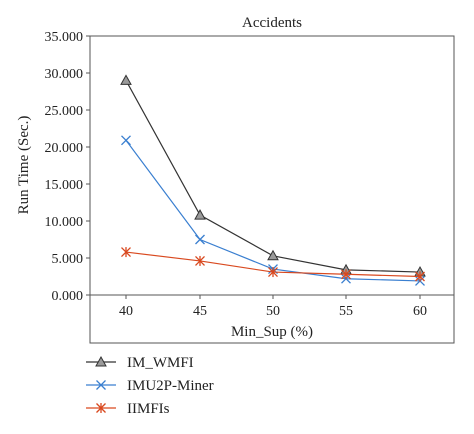 This screenshot has width=474, height=434. Describe the element at coordinates (68, 259) in the screenshot. I see `y-tick-label: 5.000` at that location.